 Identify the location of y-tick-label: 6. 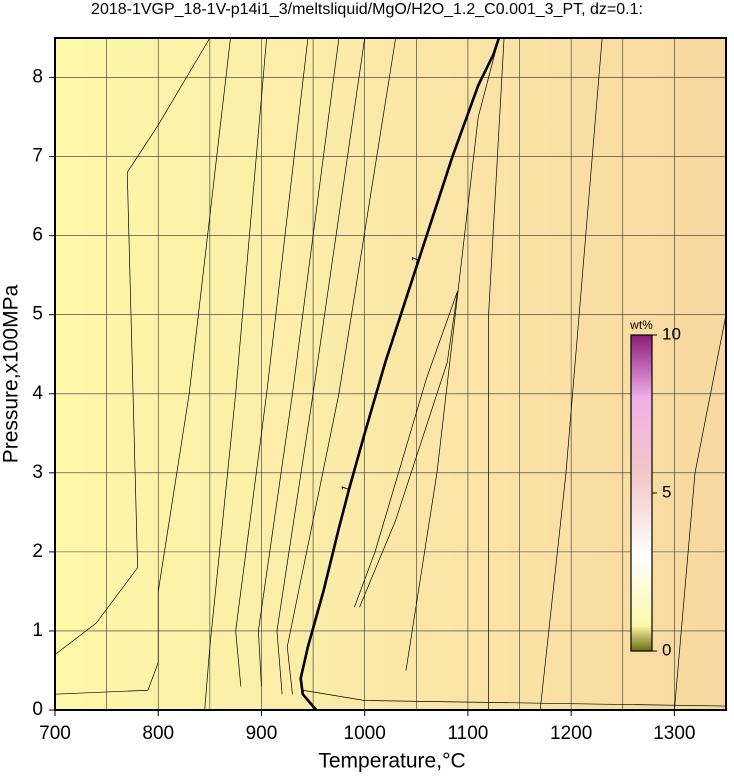
(37, 235).